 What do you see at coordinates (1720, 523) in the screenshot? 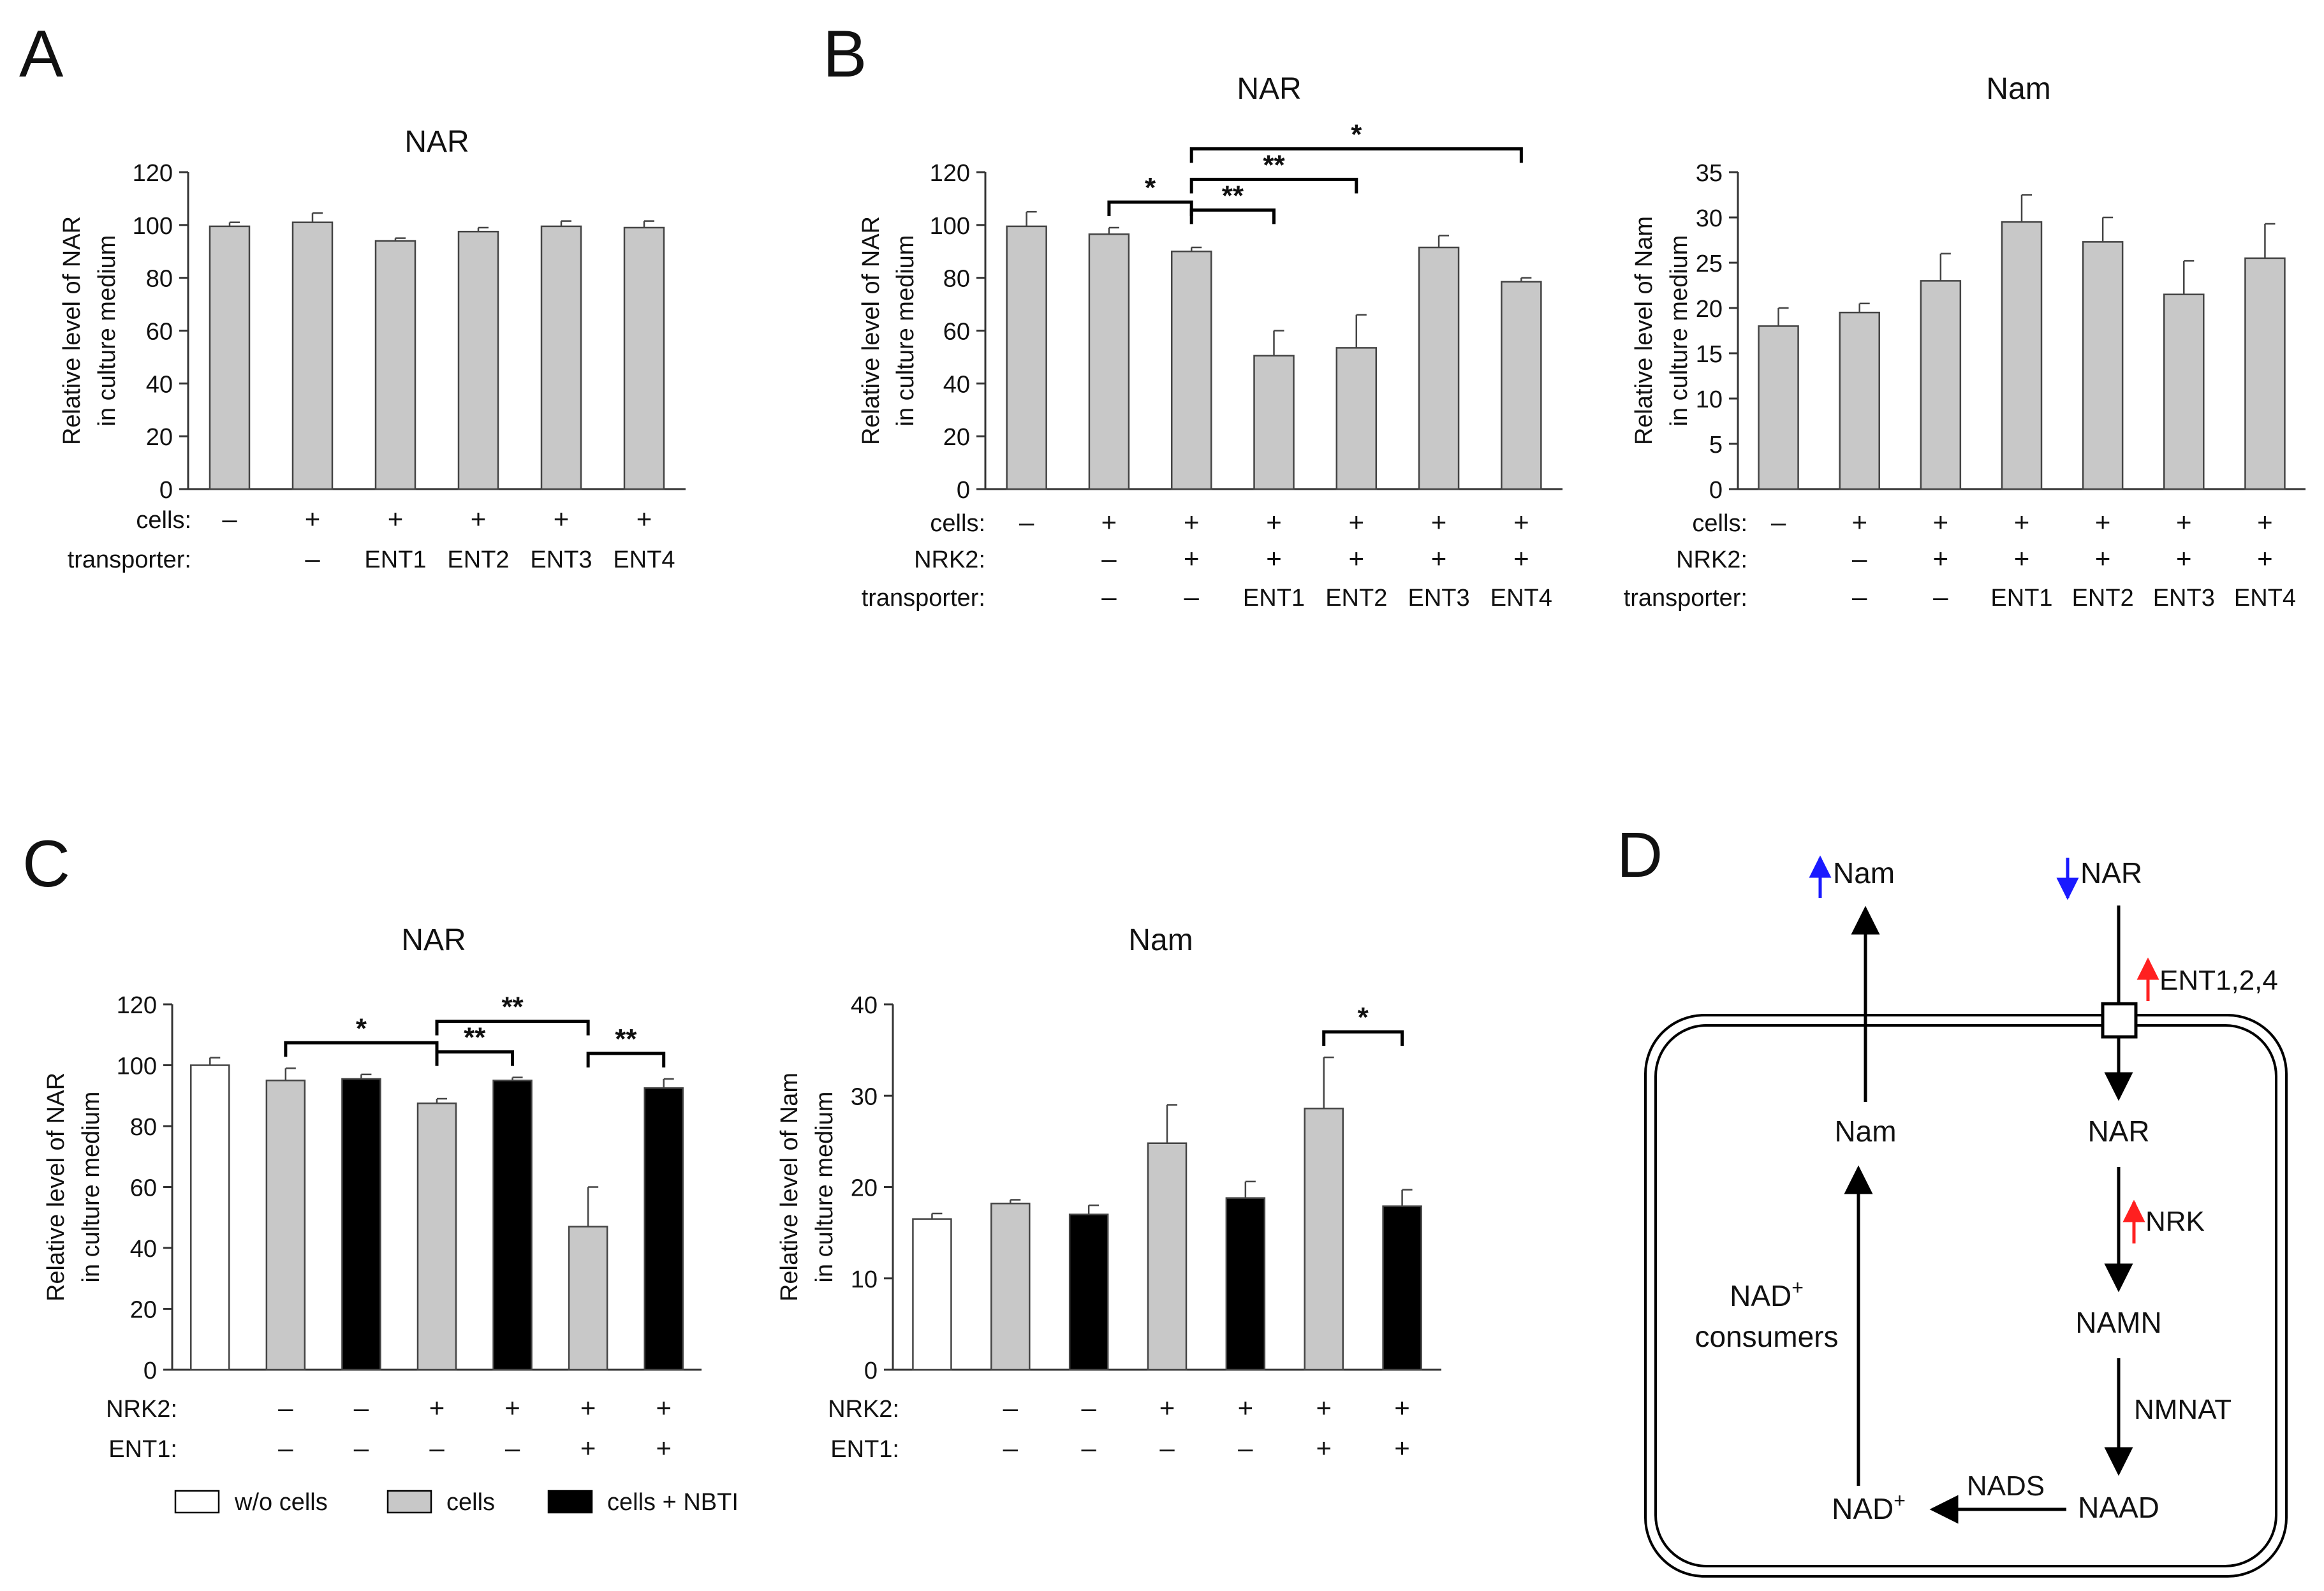
I see `condition-row-label: cells:` at bounding box center [1720, 523].